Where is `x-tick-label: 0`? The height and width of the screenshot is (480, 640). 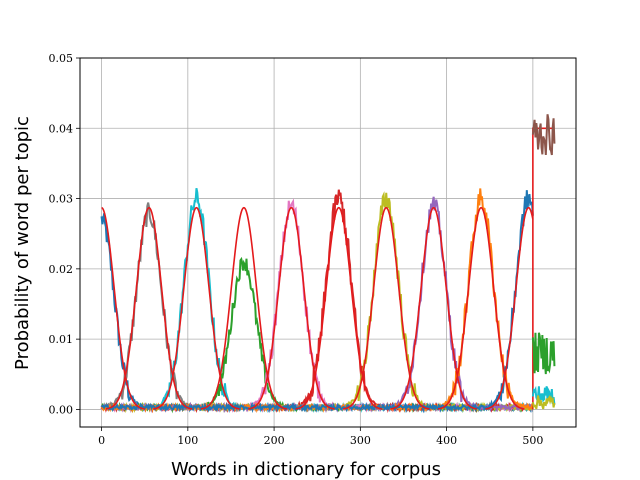 x-tick-label: 0 is located at coordinates (101, 440).